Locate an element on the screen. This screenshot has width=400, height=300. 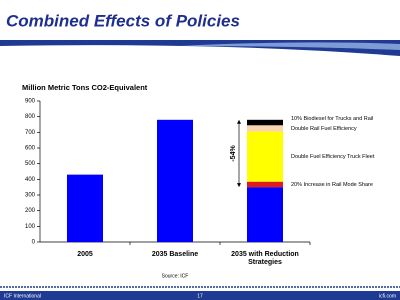
y-tick-label: 500 is located at coordinates (30, 164).